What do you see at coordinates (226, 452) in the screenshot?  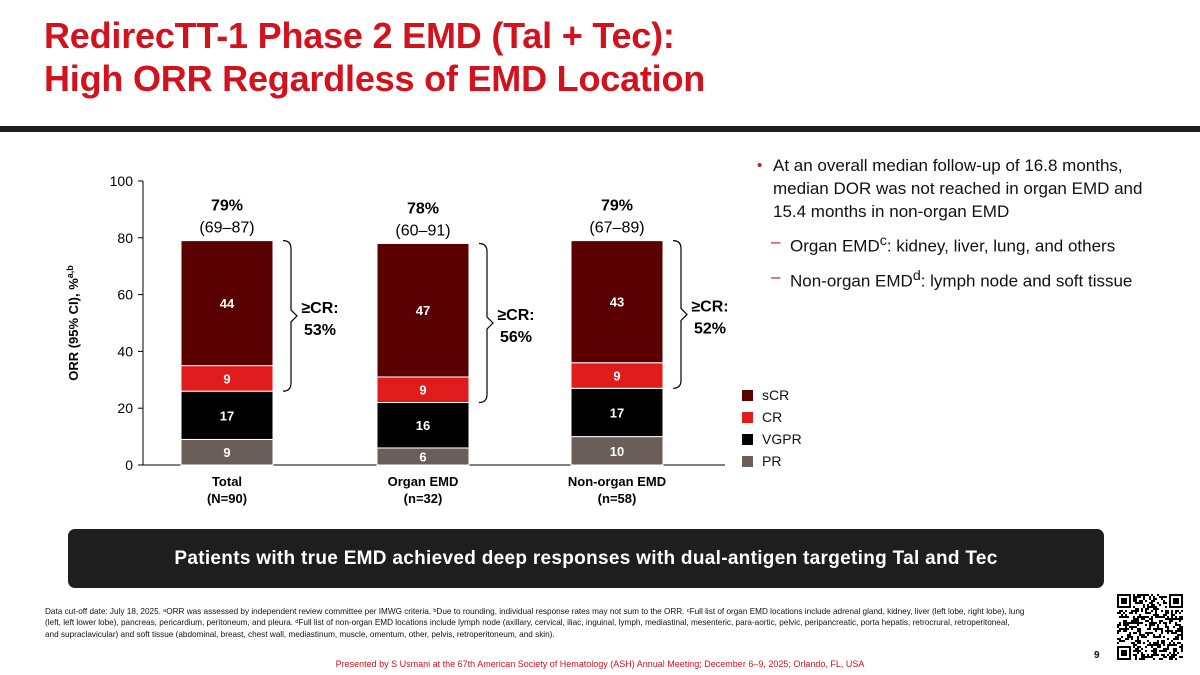 I see `data-label: 9` at bounding box center [226, 452].